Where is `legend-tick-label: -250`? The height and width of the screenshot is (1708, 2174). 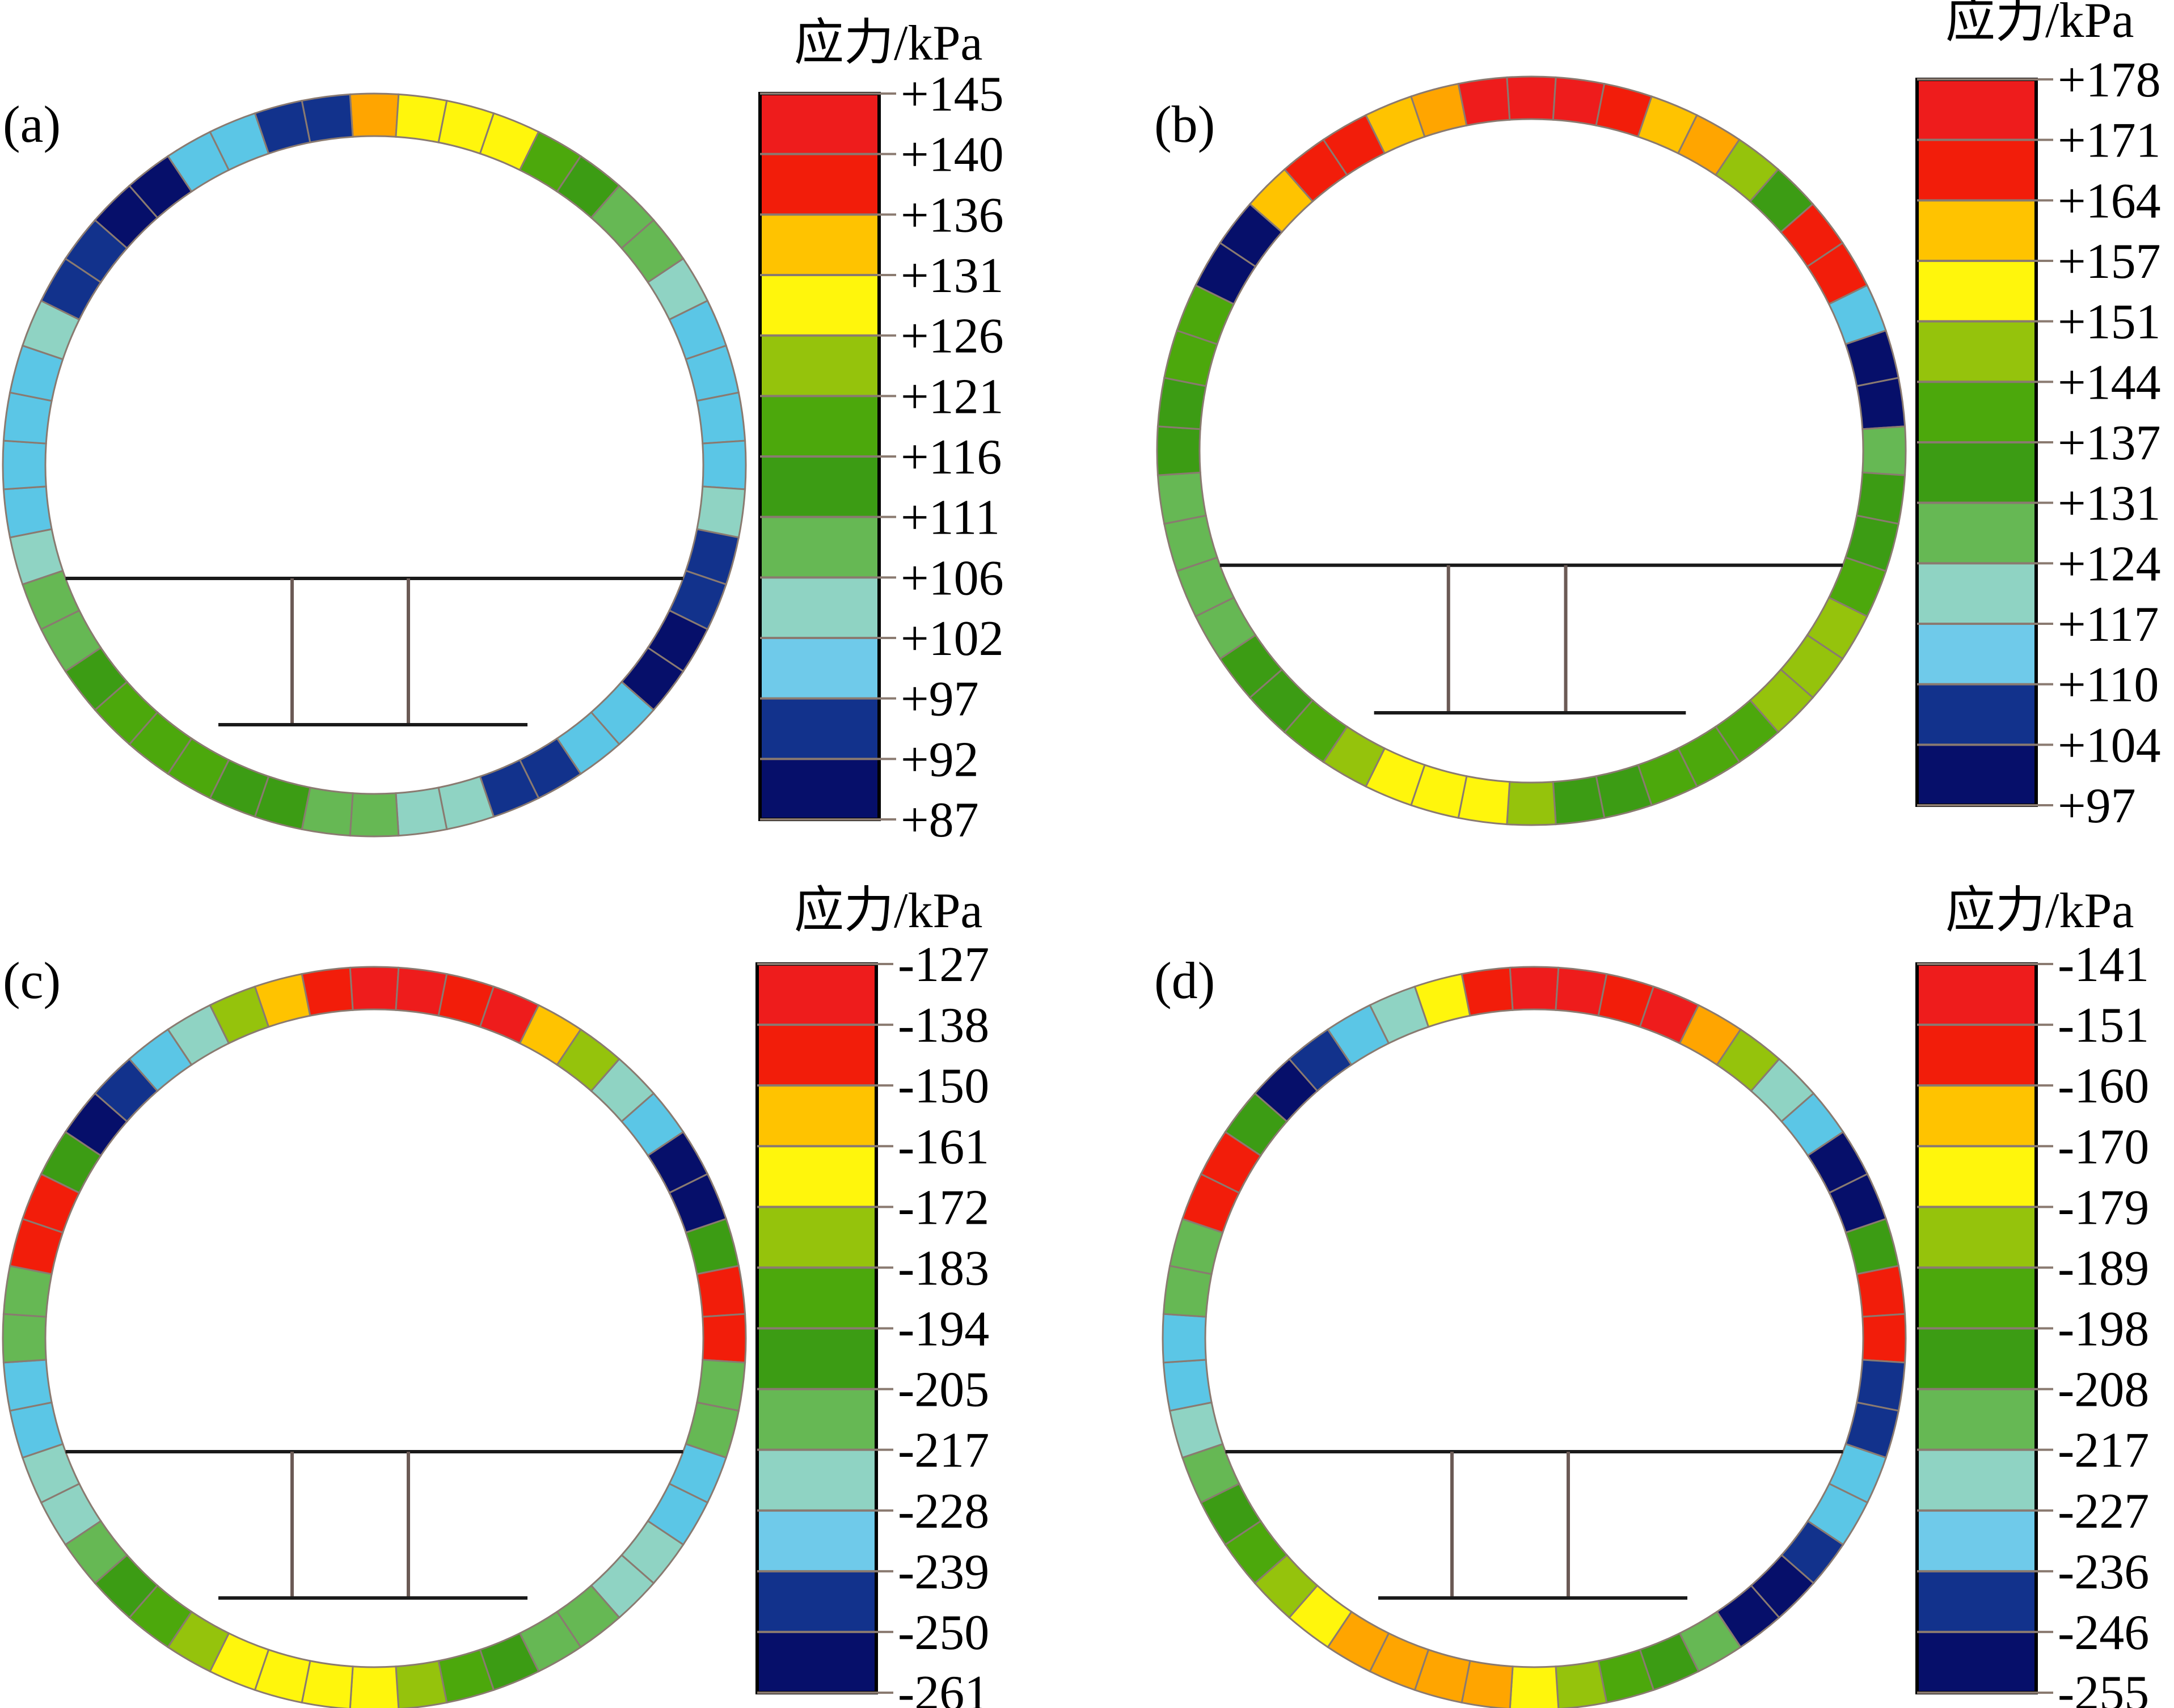
legend-tick-label: -250 is located at coordinates (943, 1633).